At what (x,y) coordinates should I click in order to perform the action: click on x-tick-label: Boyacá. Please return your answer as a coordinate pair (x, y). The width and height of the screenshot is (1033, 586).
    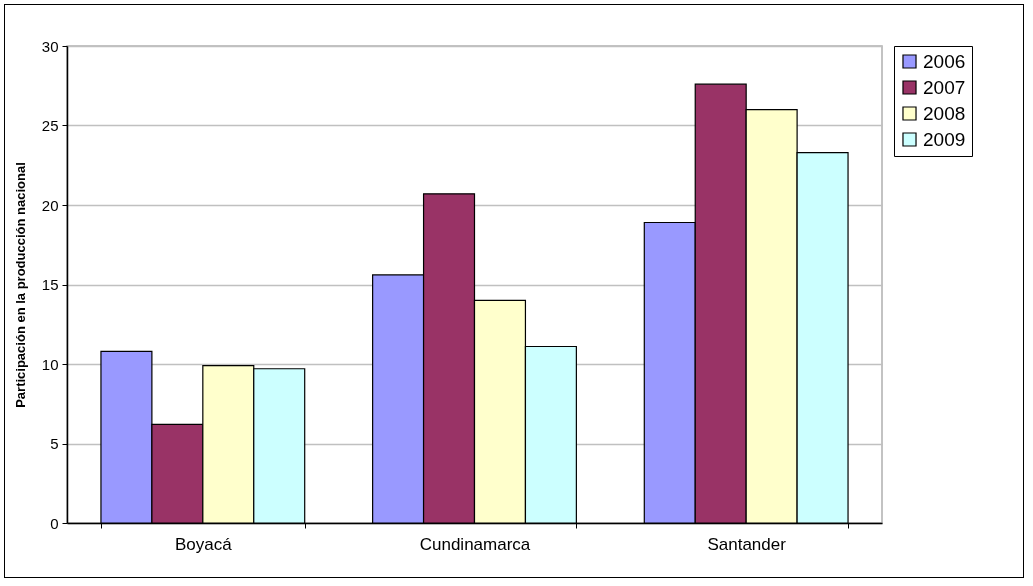
    Looking at the image, I should click on (203, 544).